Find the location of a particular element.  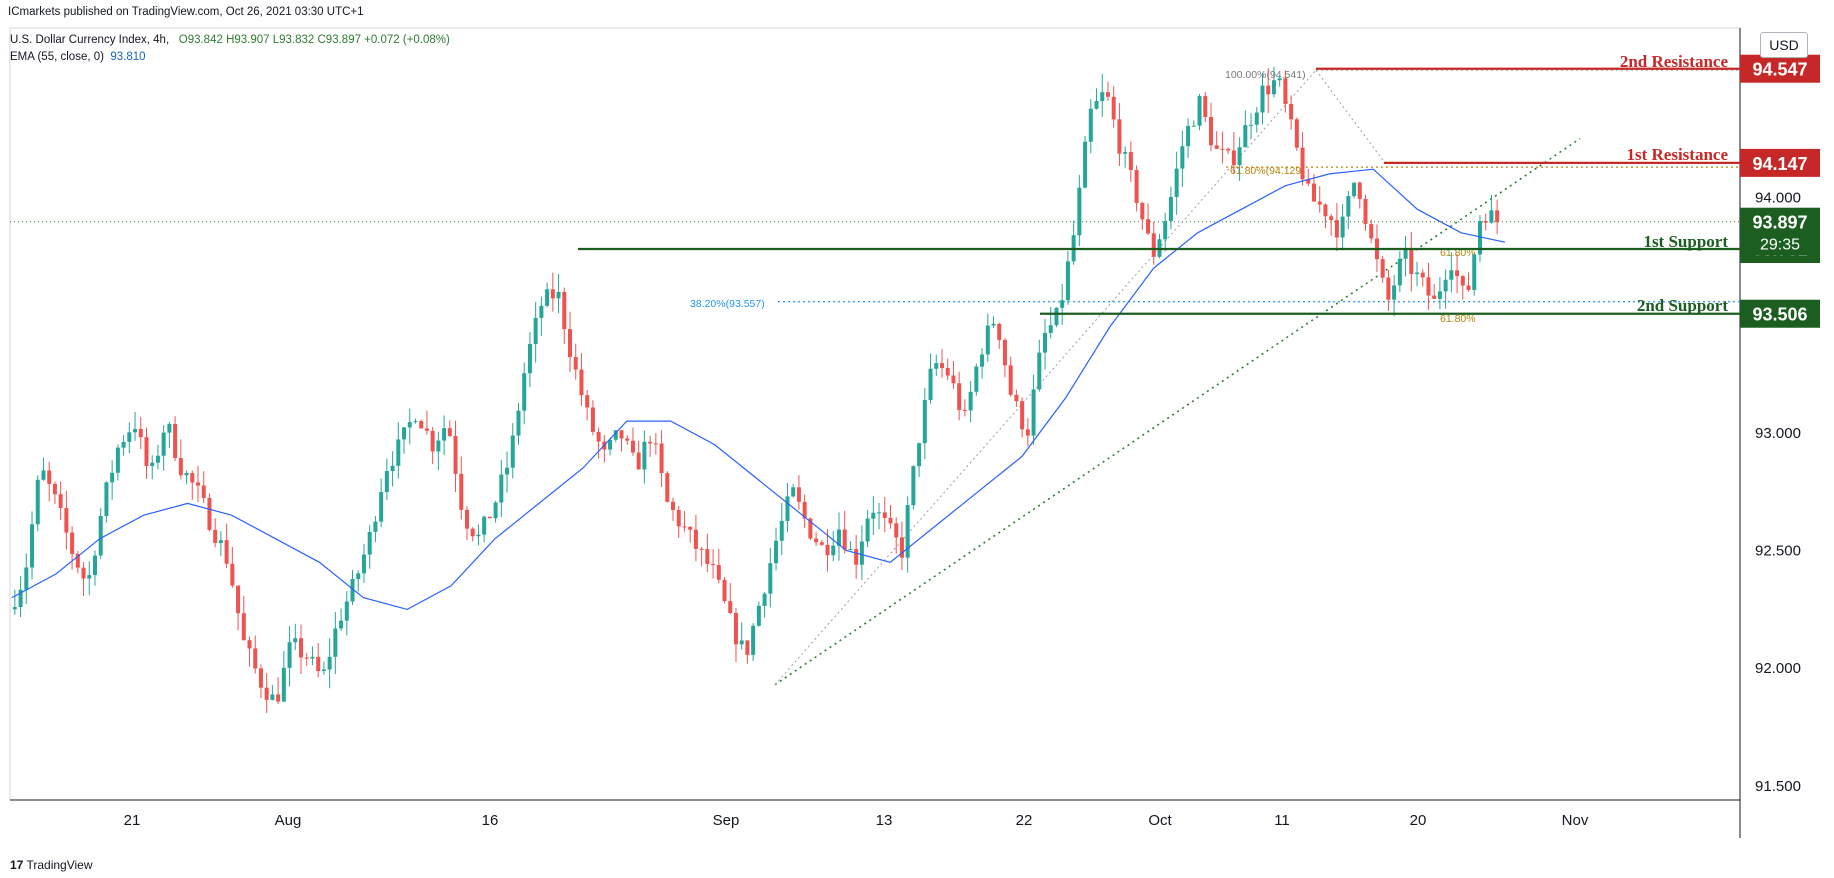

level-label: 2nd Support is located at coordinates (1683, 305).